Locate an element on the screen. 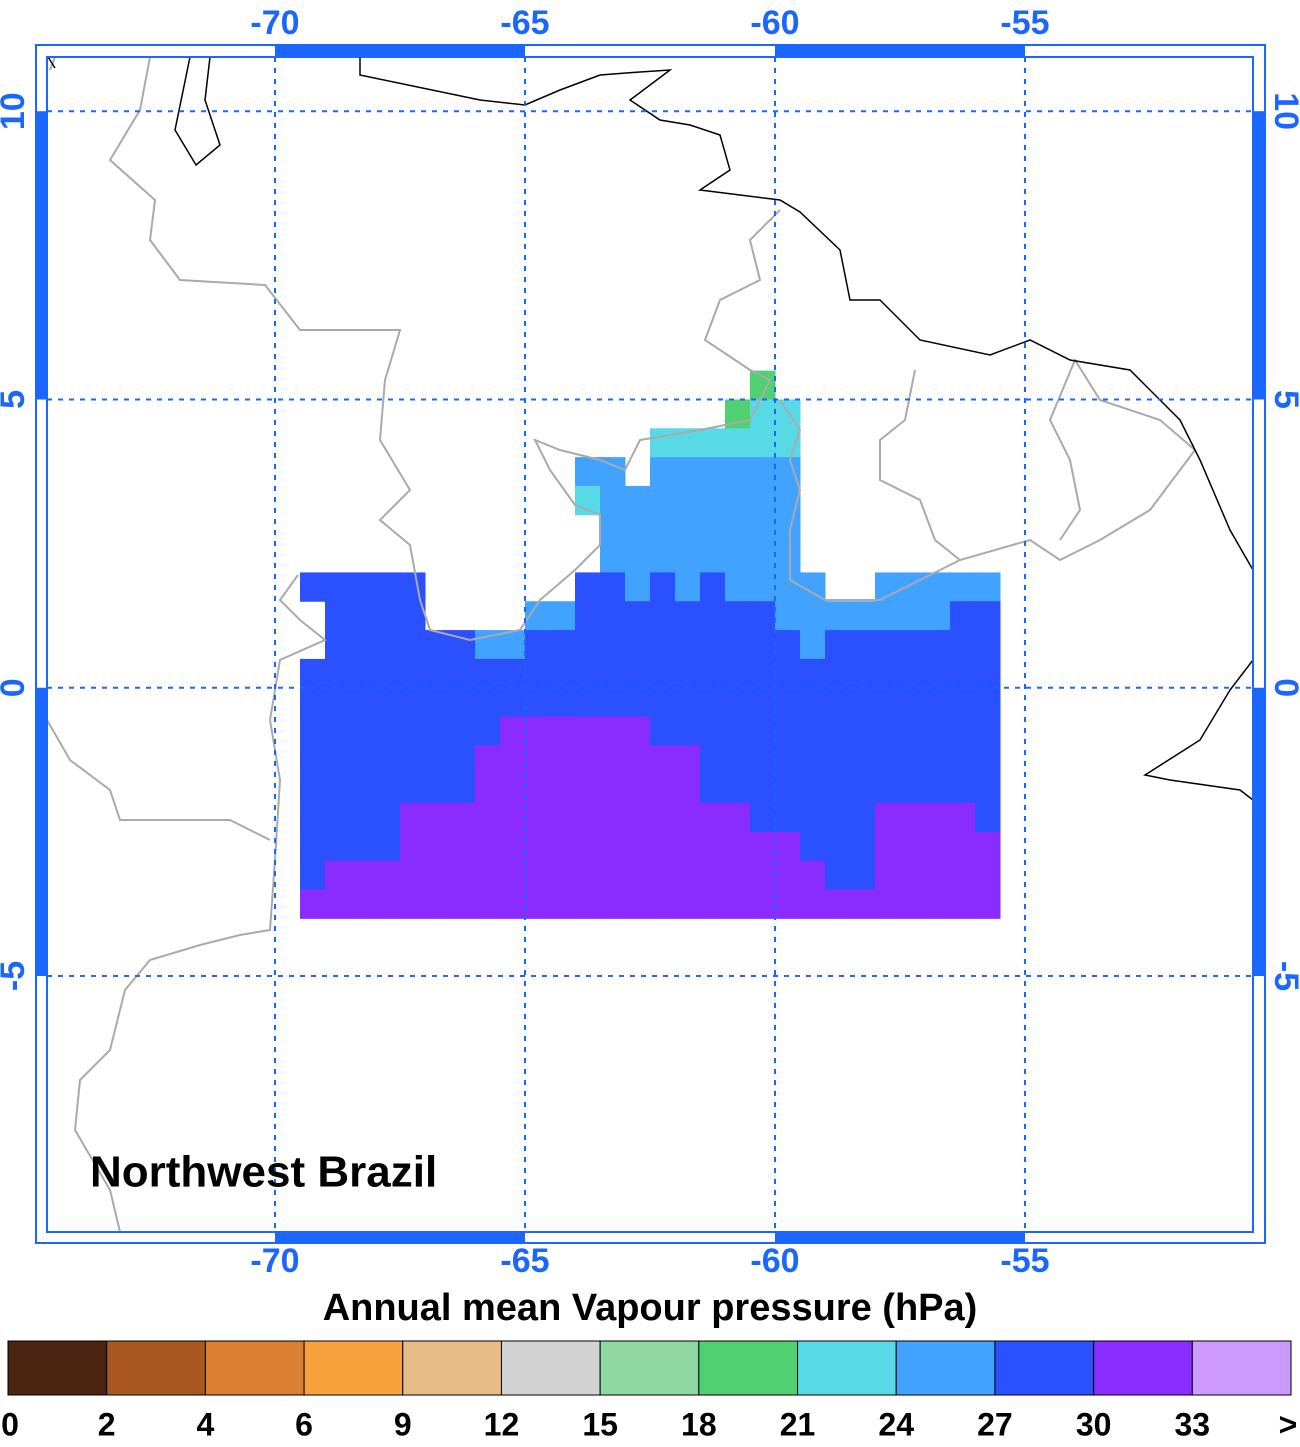 This screenshot has height=1447, width=1300. frame-bar is located at coordinates (900, 51).